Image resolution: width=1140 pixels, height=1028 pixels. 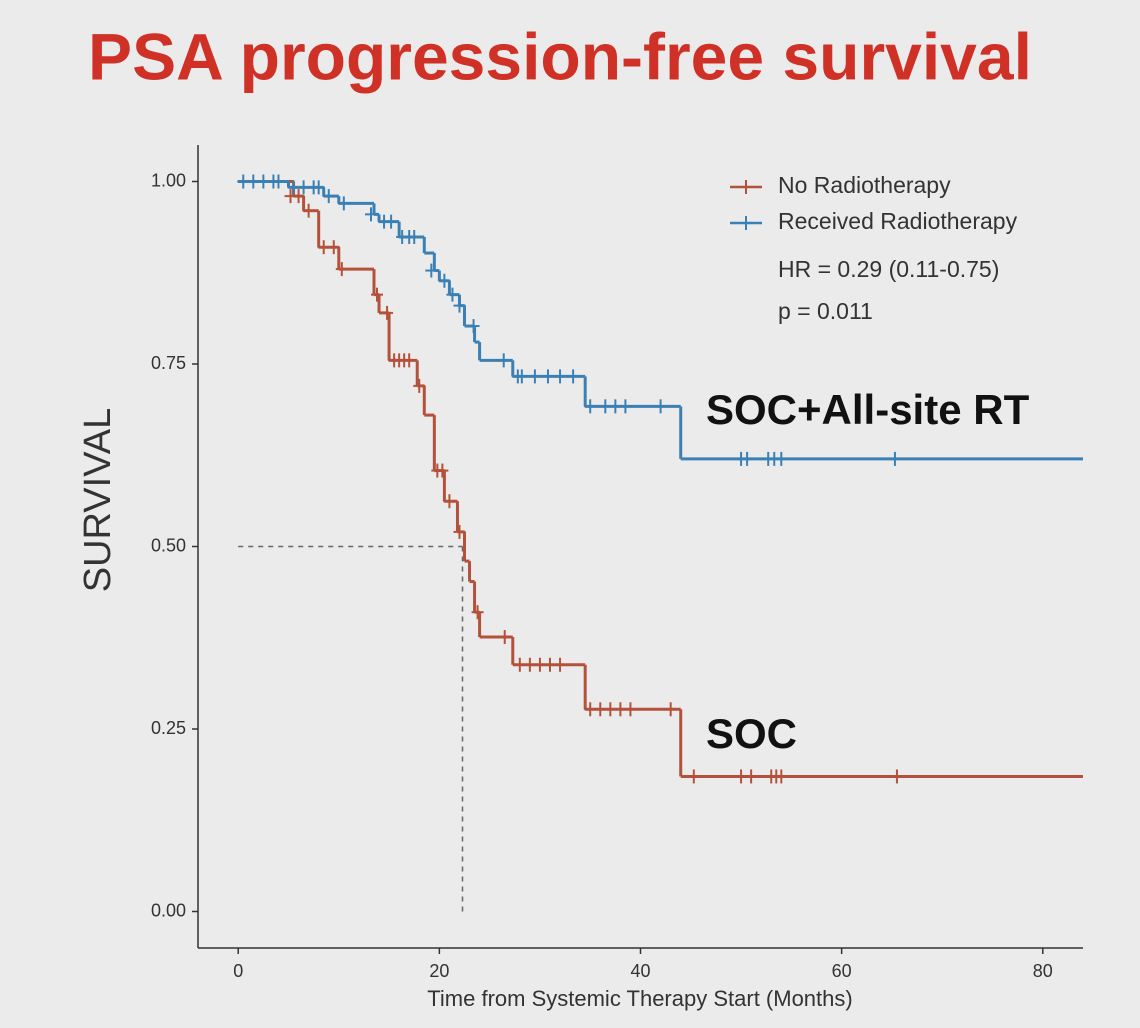 What do you see at coordinates (842, 971) in the screenshot?
I see `x-tick-label: 60` at bounding box center [842, 971].